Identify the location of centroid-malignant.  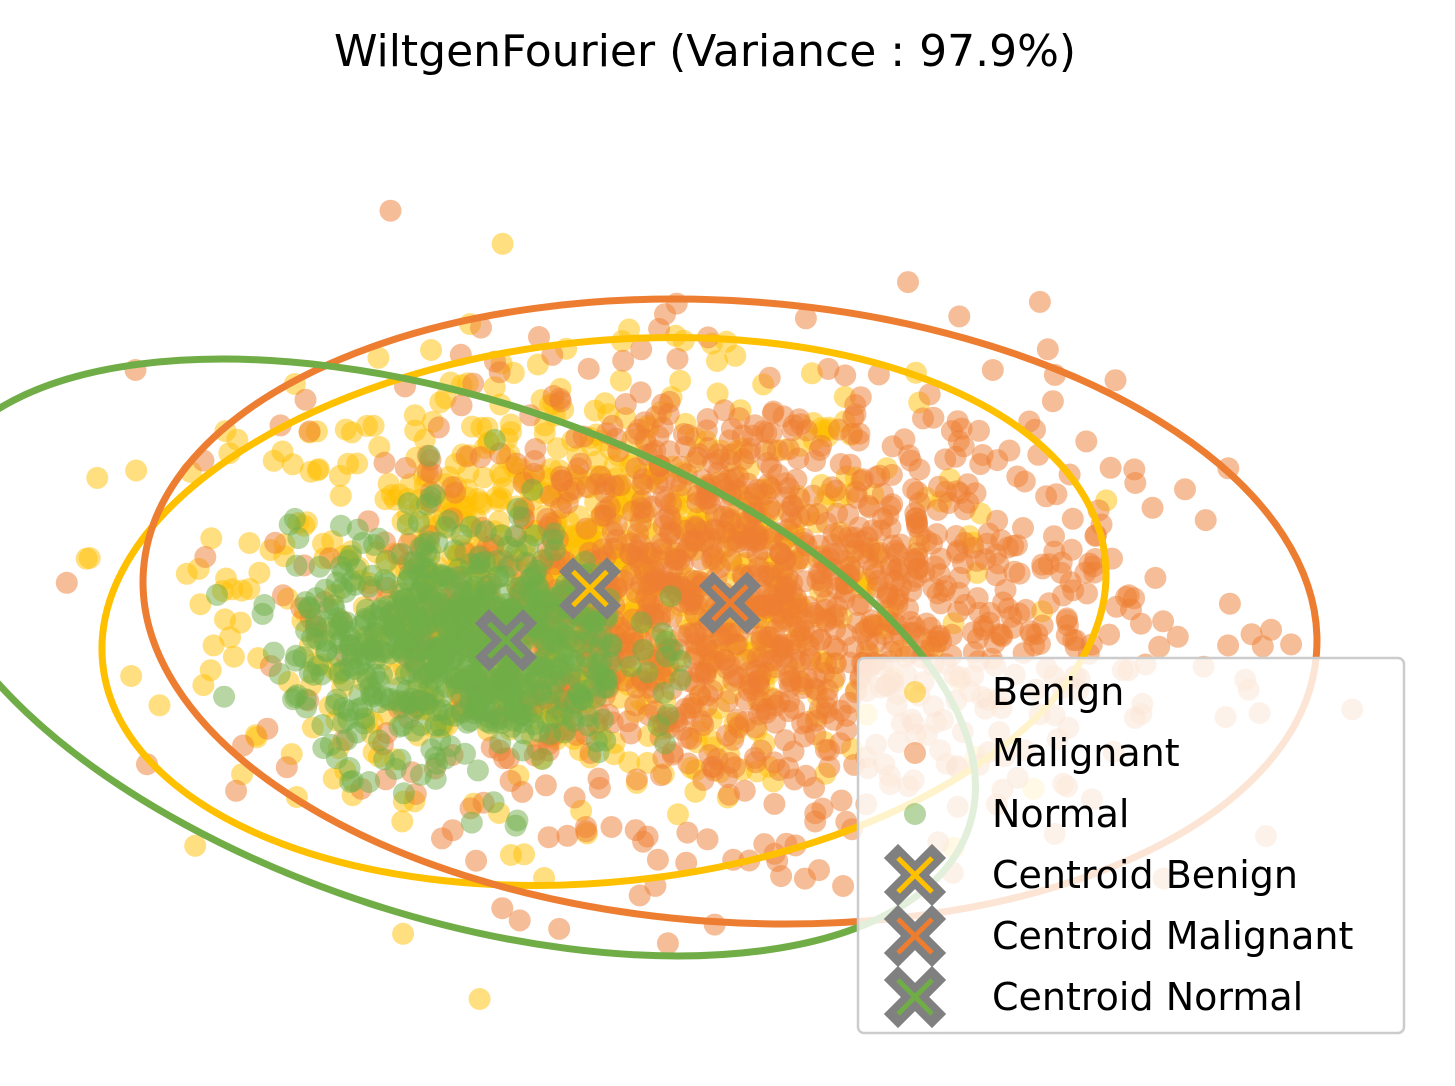
(730, 603).